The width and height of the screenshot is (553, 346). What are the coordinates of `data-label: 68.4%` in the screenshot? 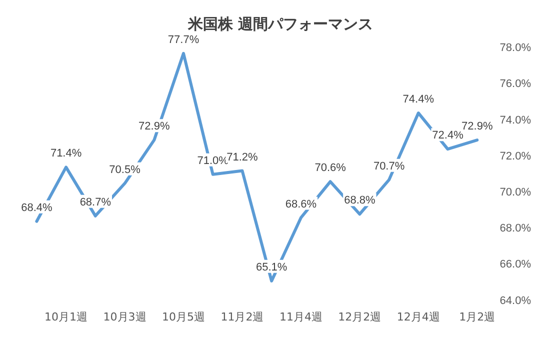 It's located at (36, 208).